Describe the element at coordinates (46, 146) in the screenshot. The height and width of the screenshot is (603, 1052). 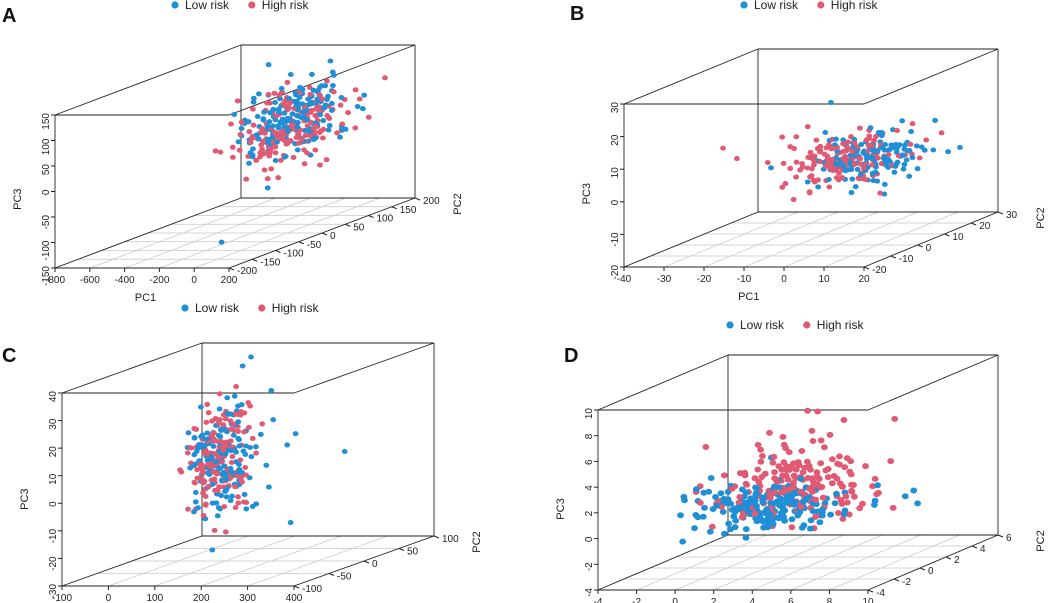
I see `z-tick-label: 100` at that location.